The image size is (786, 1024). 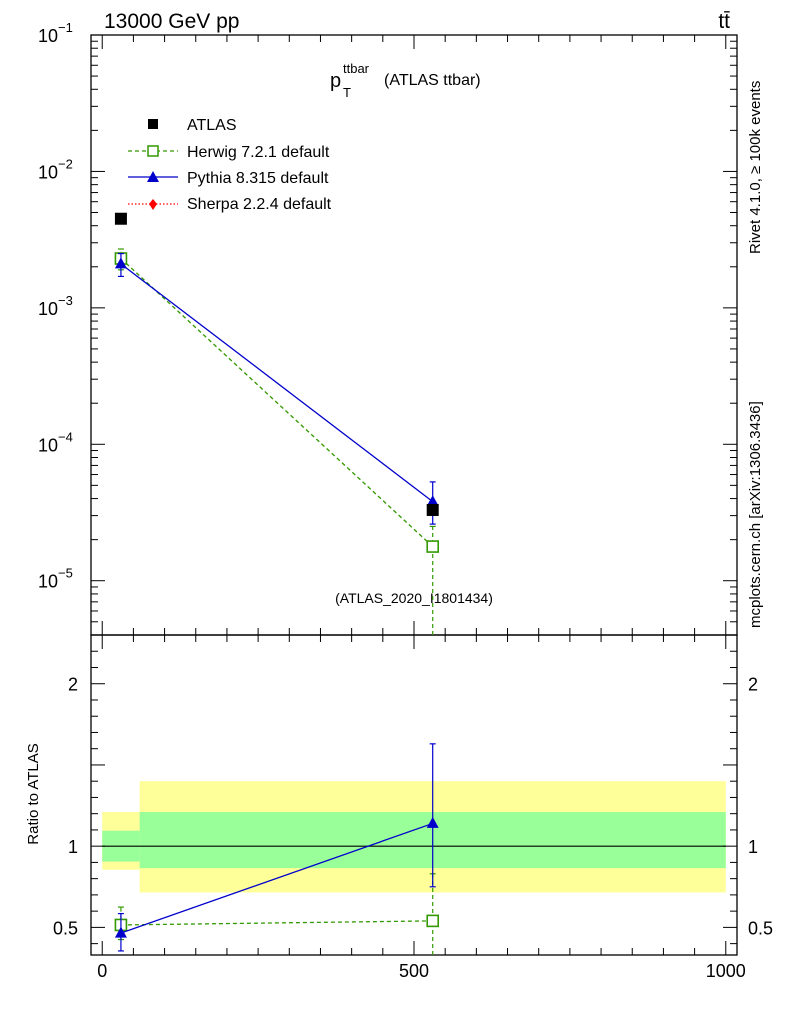 What do you see at coordinates (760, 928) in the screenshot?
I see `ratio-y-tick-label-right: 0.5` at bounding box center [760, 928].